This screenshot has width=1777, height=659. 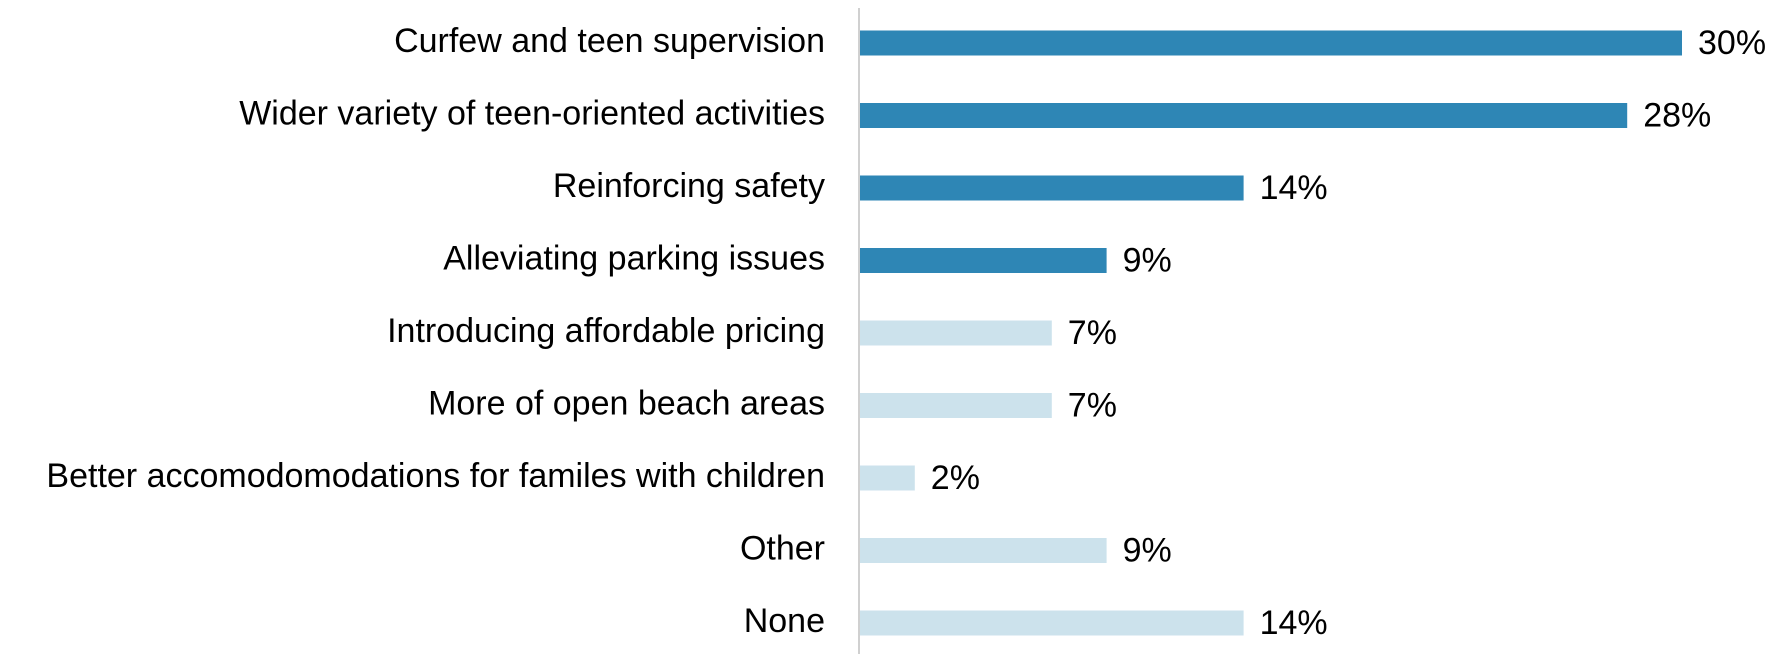 I want to click on value-label: 2%, so click(x=955, y=478).